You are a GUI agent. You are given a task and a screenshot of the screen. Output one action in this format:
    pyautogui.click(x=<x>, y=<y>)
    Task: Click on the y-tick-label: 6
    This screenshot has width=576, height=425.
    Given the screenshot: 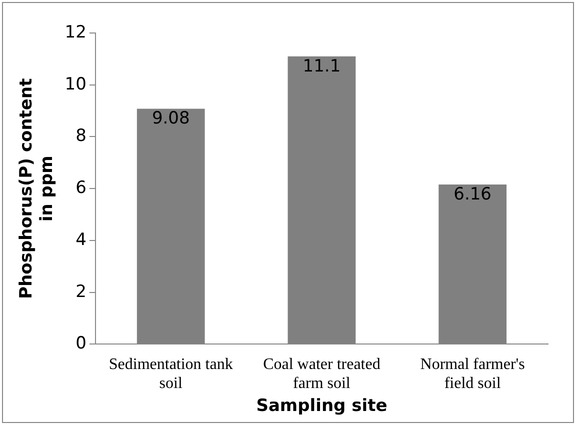 What is the action you would take?
    pyautogui.click(x=81, y=188)
    